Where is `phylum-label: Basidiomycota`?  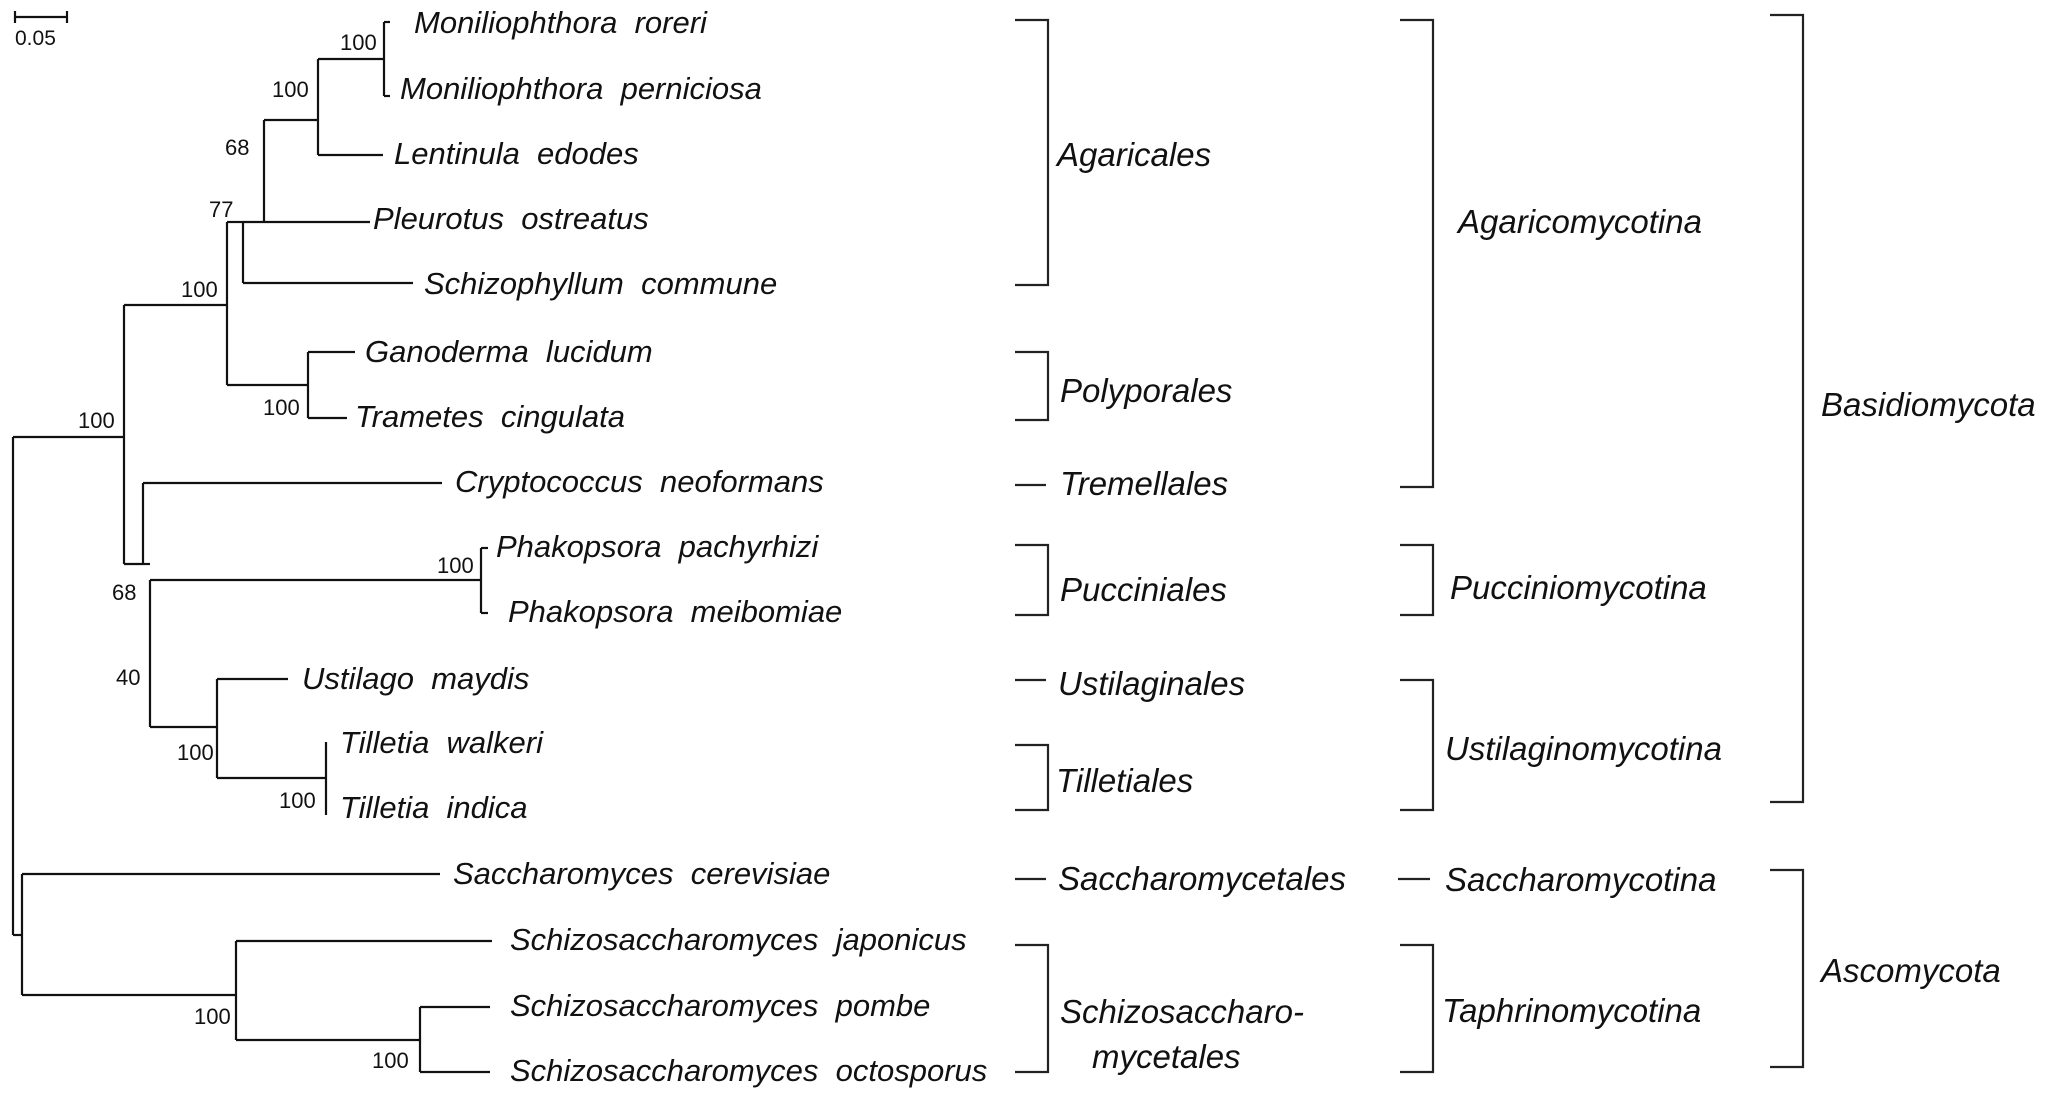 phylum-label: Basidiomycota is located at coordinates (1928, 404).